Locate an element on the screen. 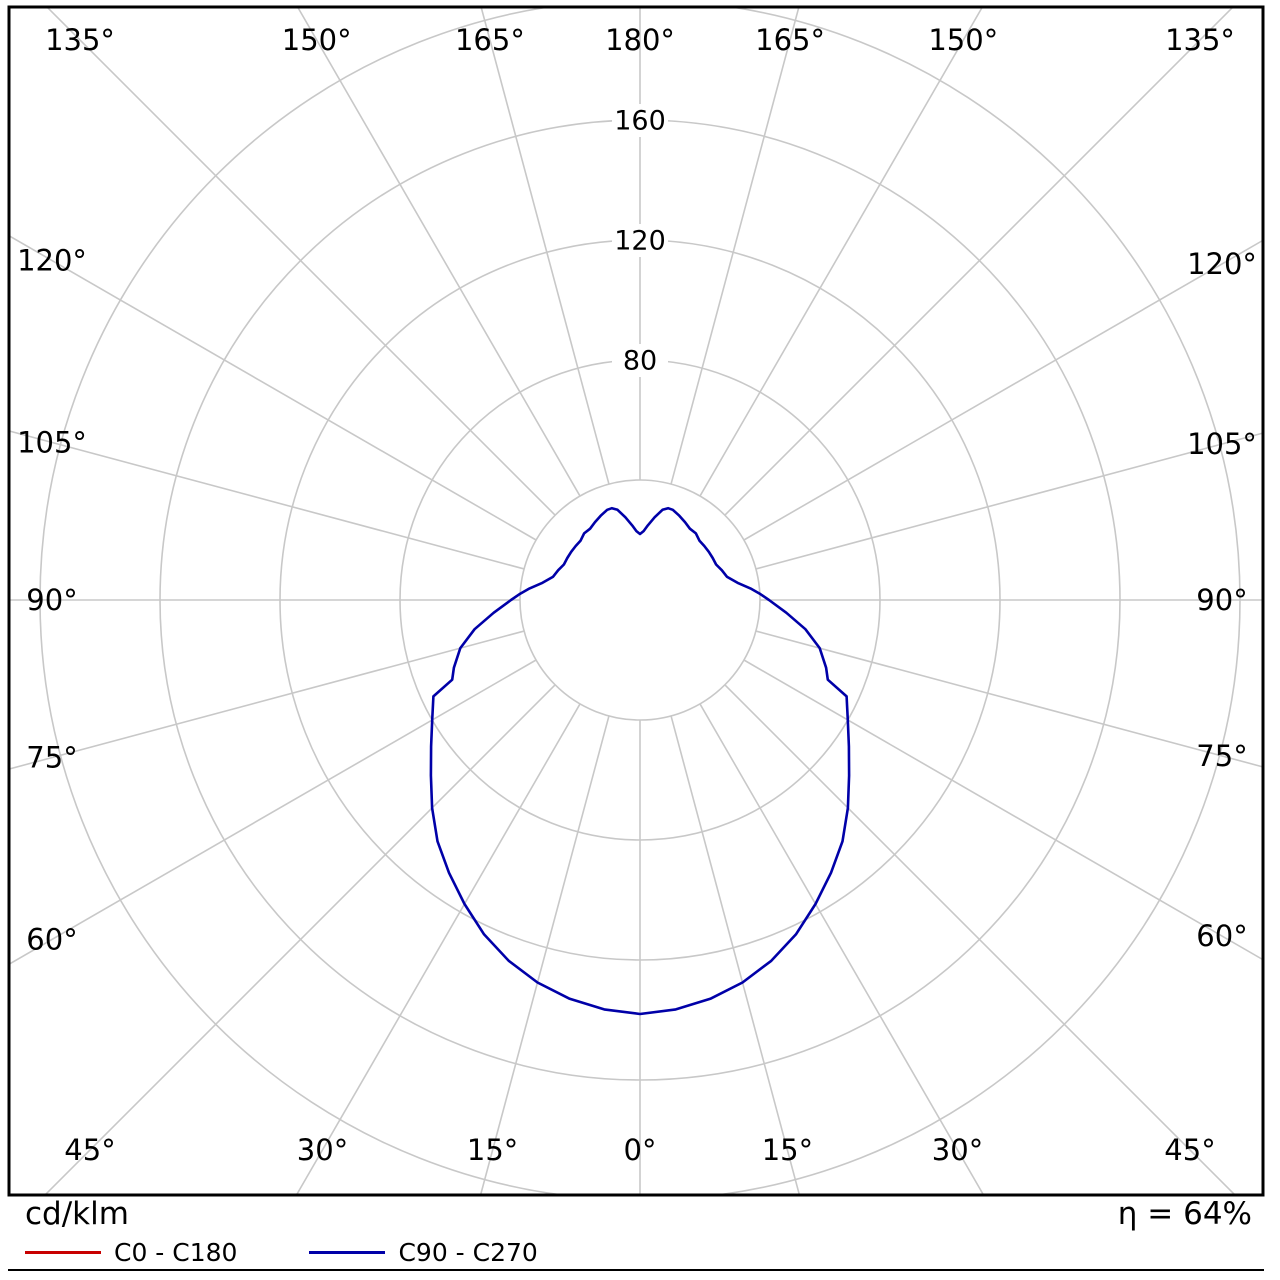  radial-tick-label: 80 is located at coordinates (640, 361).